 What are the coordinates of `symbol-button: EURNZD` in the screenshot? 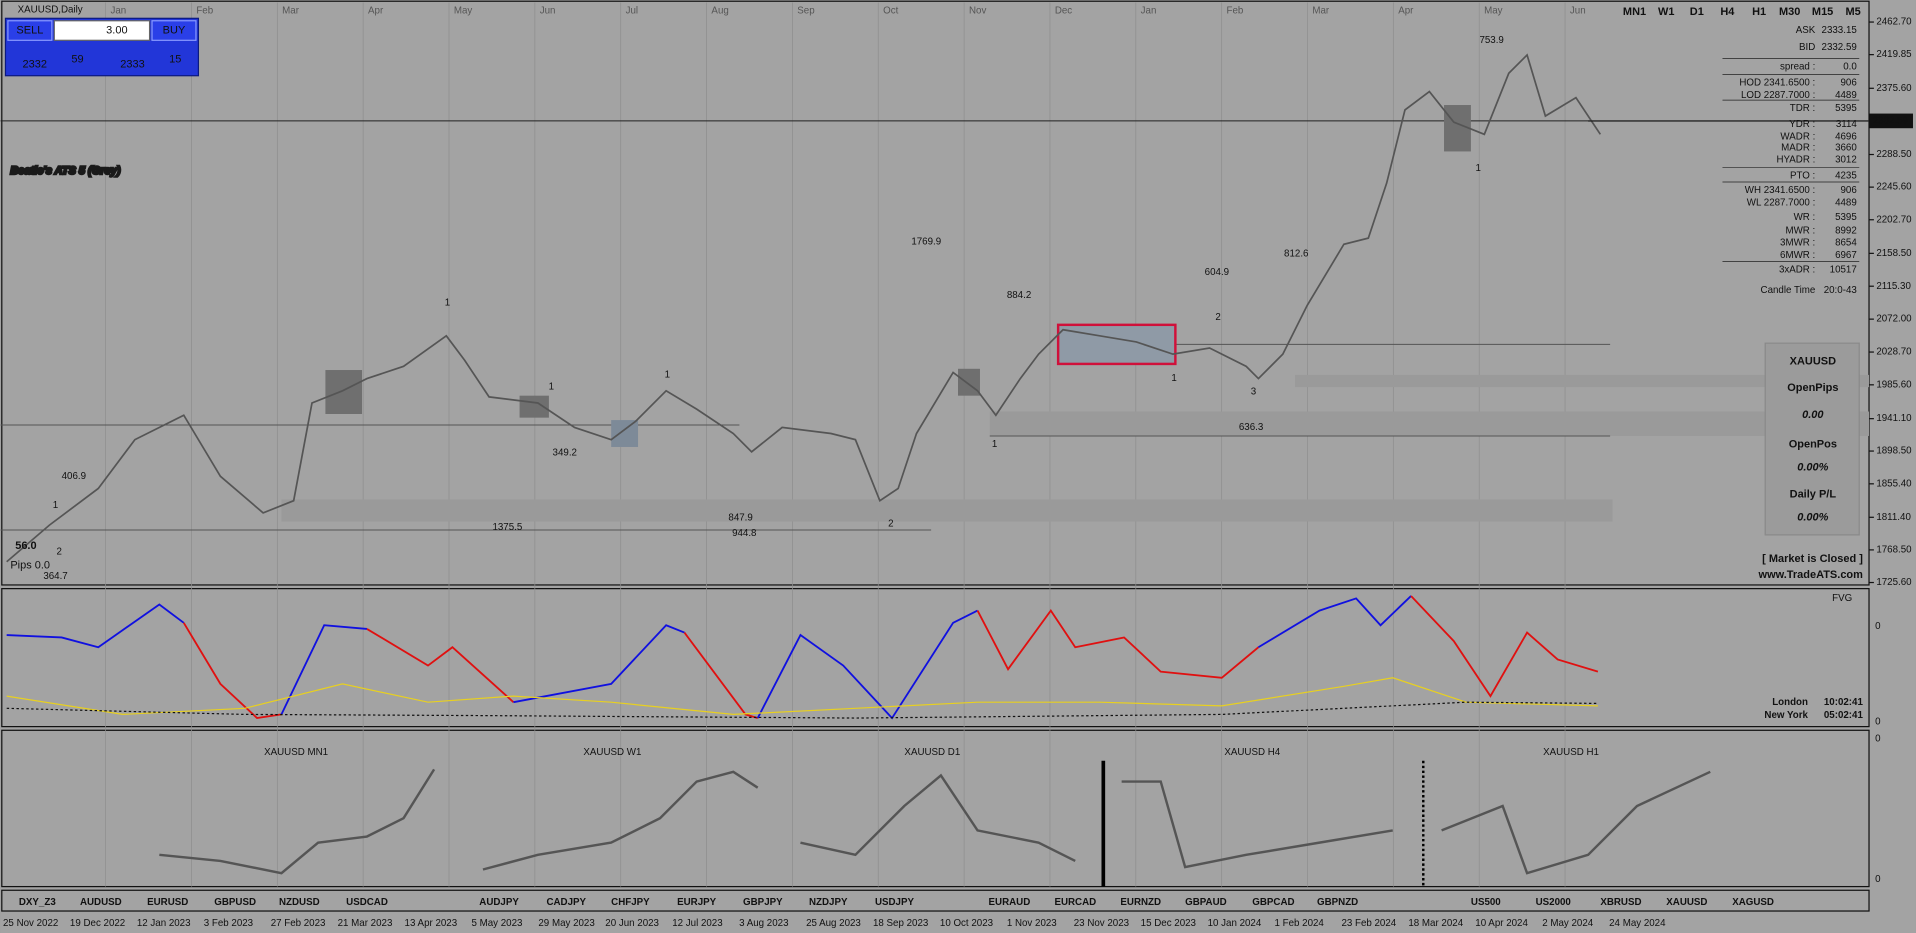 It's located at (1140, 902).